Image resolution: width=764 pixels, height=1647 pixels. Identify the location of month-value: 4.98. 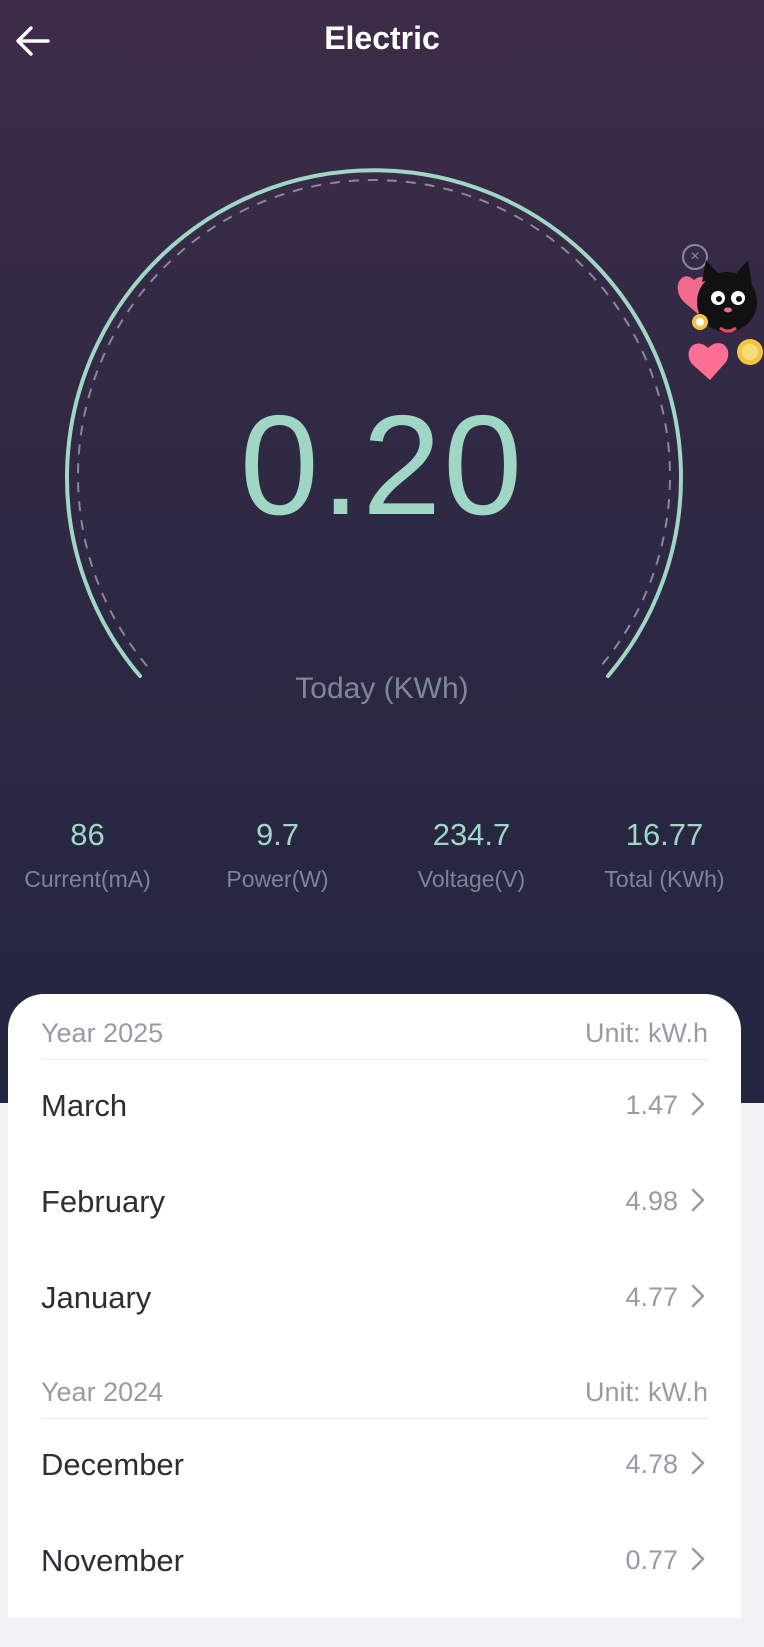
(651, 1201).